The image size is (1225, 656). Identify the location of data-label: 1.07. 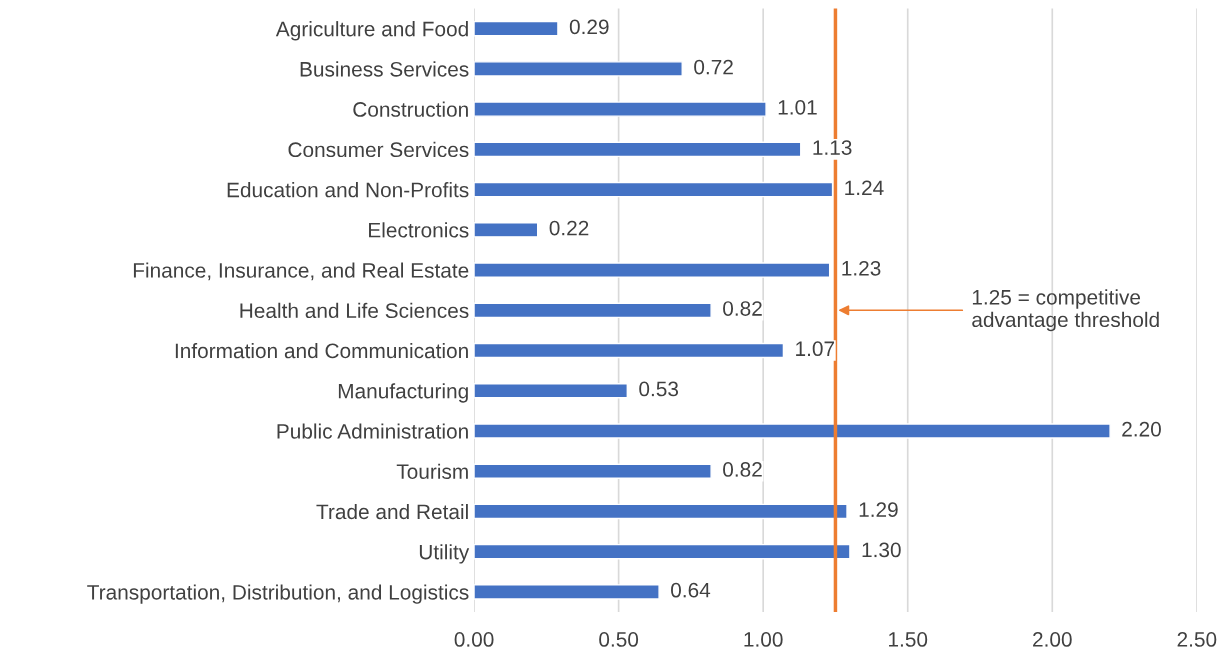
(815, 349).